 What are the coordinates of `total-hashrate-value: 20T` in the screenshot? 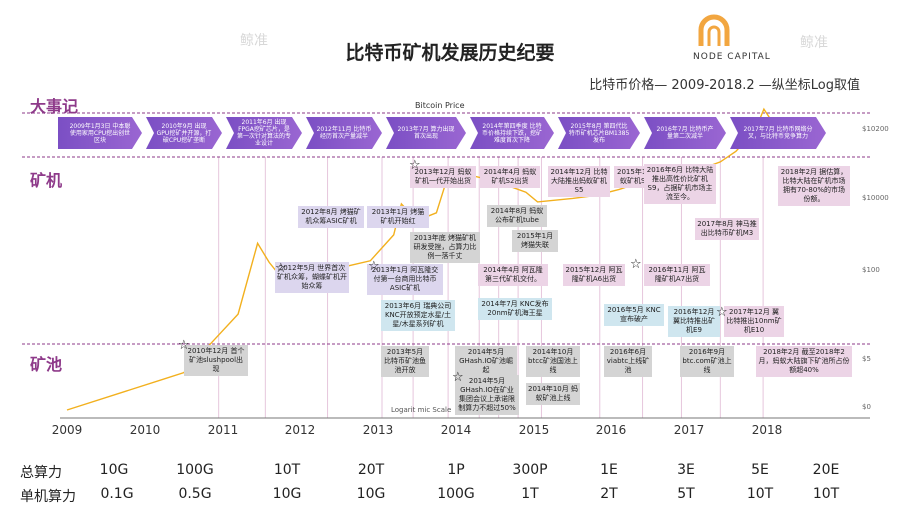 It's located at (371, 470).